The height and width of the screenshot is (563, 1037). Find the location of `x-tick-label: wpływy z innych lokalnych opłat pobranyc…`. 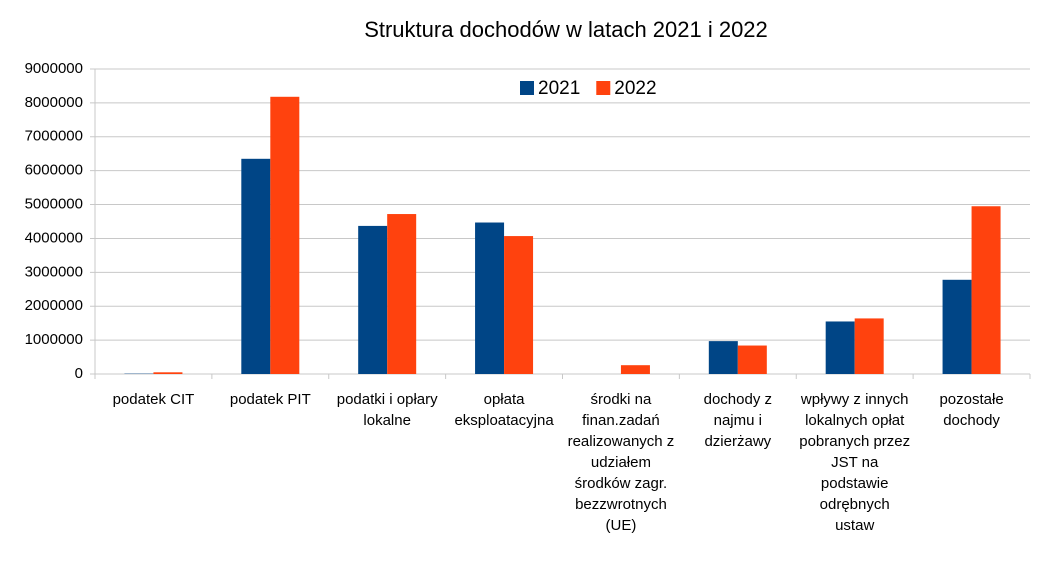

x-tick-label: wpływy z innych lokalnych opłat pobranyc… is located at coordinates (855, 462).